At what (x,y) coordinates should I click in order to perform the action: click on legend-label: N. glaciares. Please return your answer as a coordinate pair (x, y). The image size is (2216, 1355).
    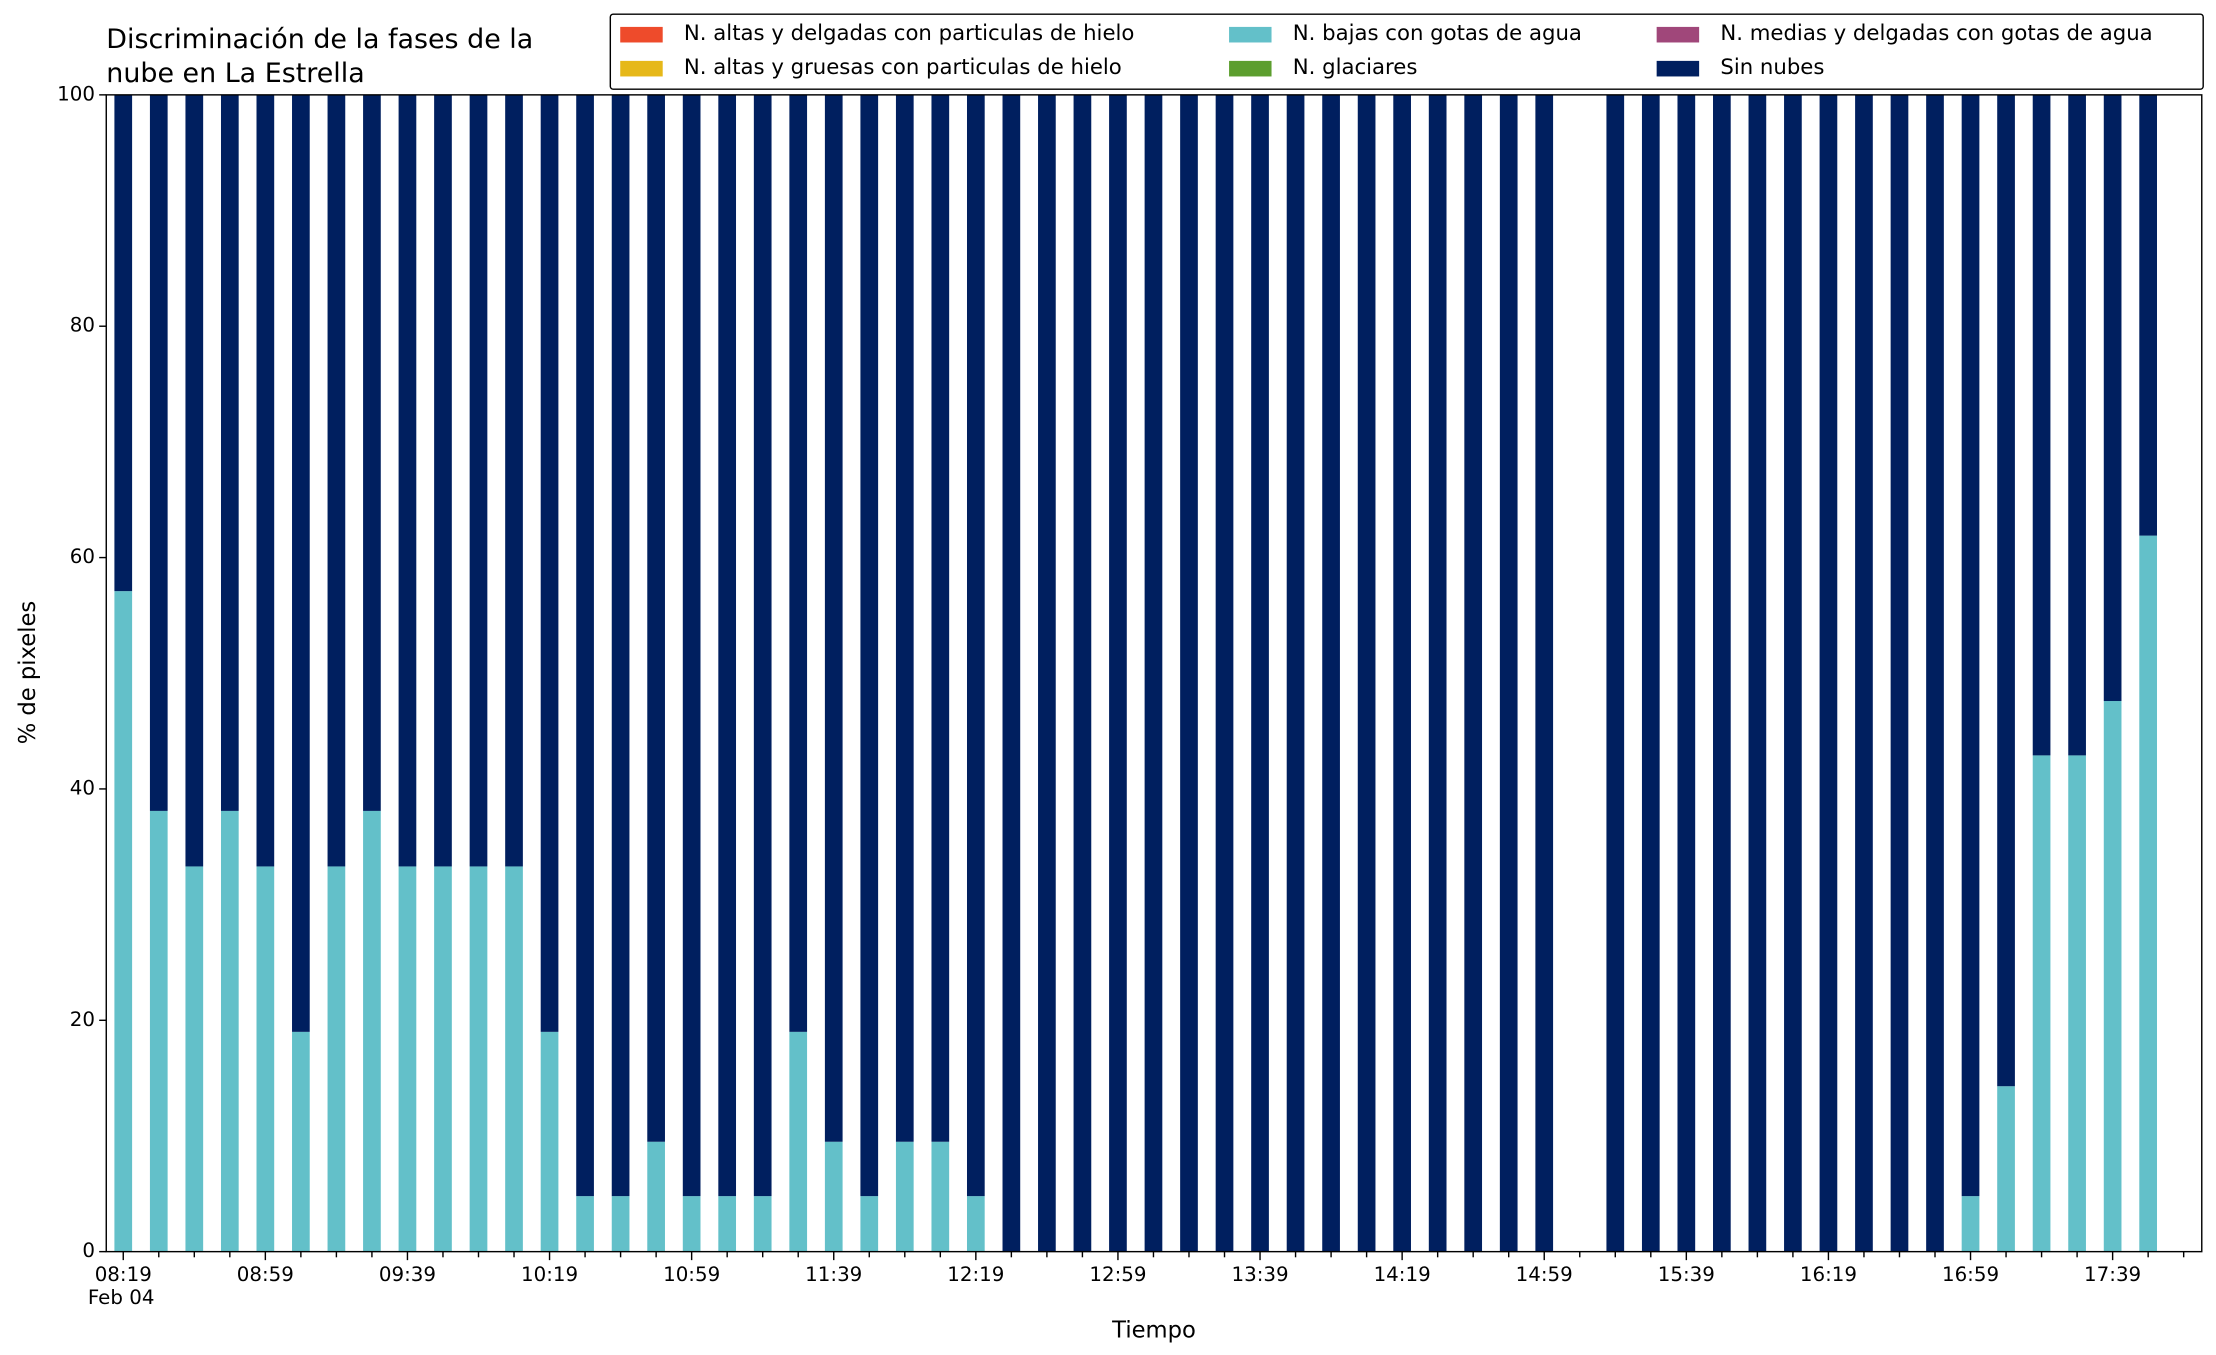
    Looking at the image, I should click on (1355, 67).